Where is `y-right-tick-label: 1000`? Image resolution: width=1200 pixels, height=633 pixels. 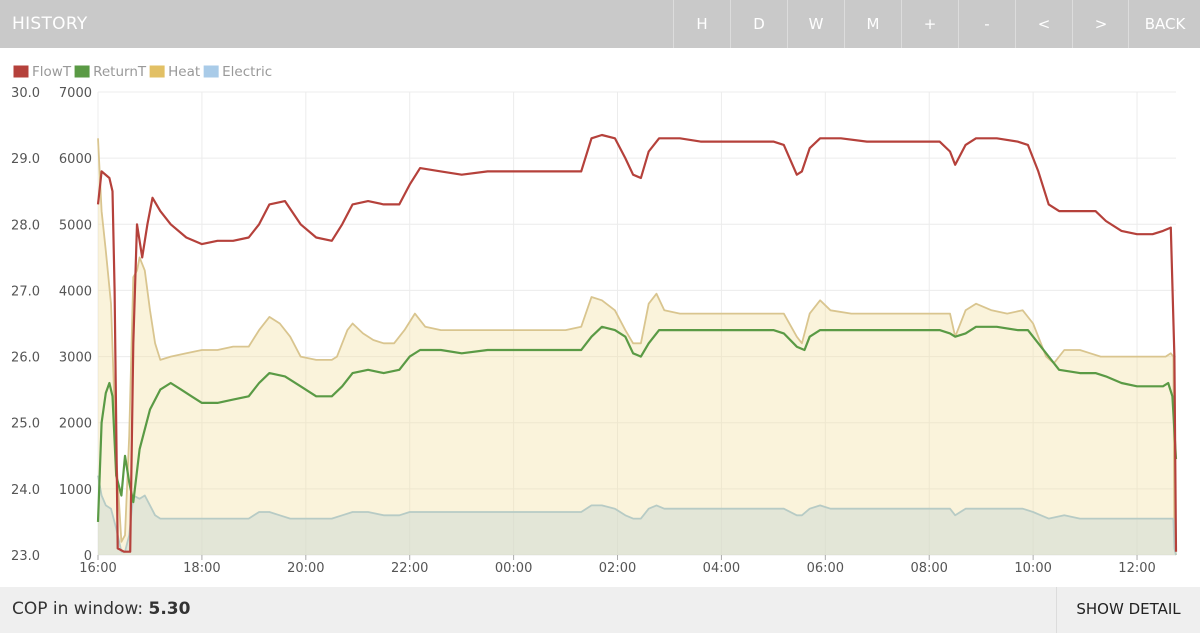
y-right-tick-label: 1000 is located at coordinates (75, 490).